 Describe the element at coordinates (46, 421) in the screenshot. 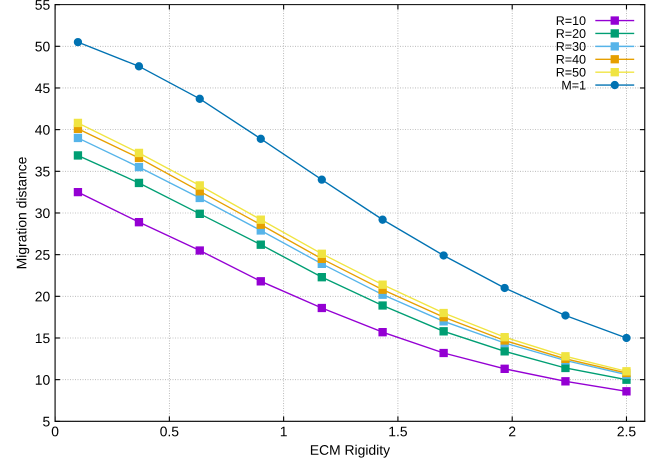

I see `y-tick-label: 5` at that location.